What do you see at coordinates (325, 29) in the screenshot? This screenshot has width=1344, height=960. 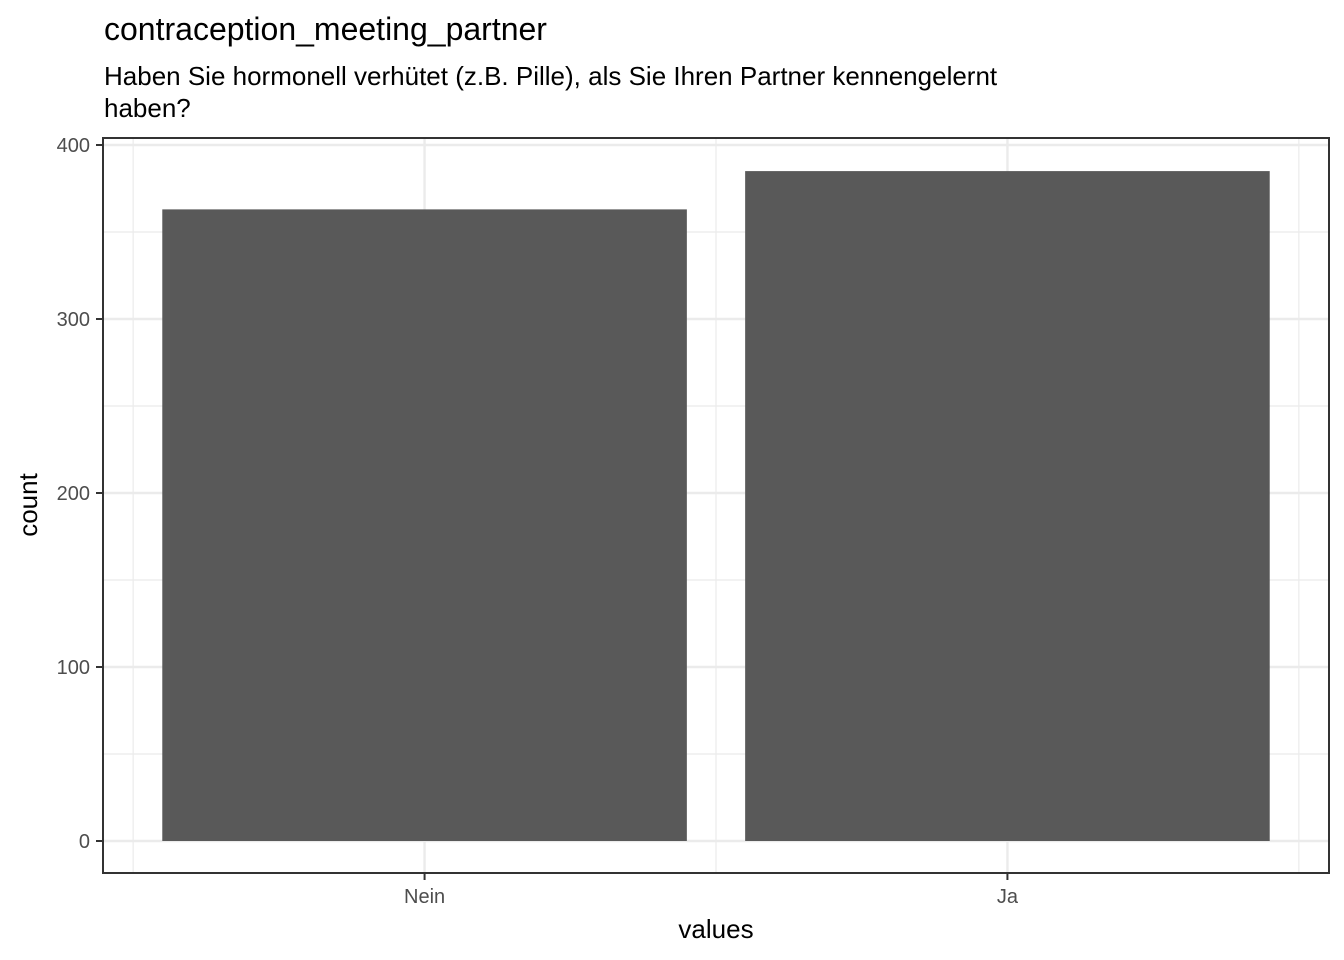 I see `chart-title: contraception_meeting_partner` at bounding box center [325, 29].